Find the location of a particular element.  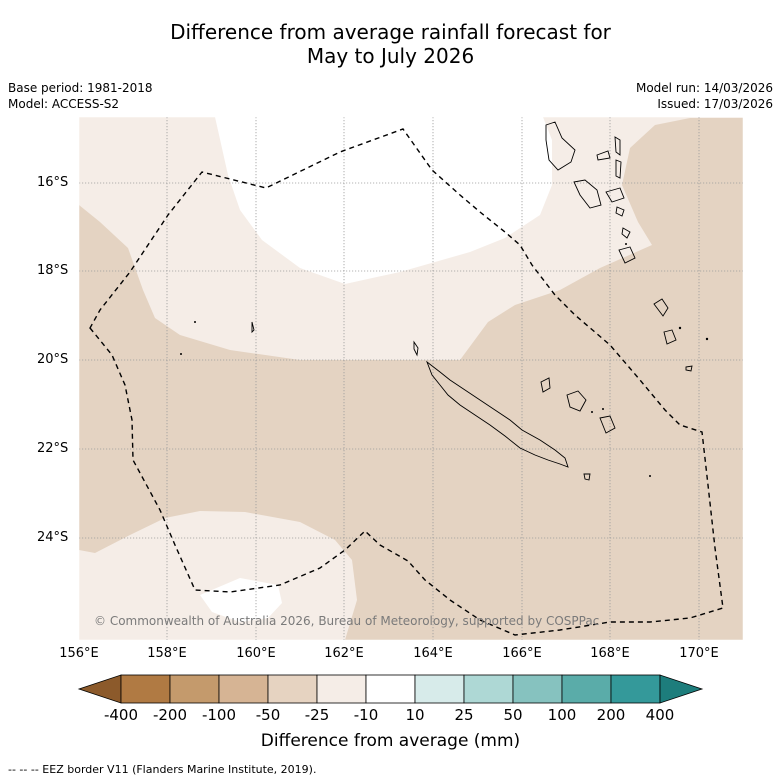

island-belep is located at coordinates (416, 348).